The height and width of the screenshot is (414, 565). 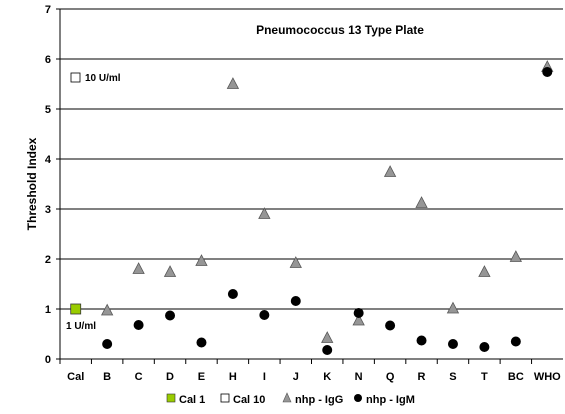 I want to click on y-tick-label: 1, so click(x=48, y=310).